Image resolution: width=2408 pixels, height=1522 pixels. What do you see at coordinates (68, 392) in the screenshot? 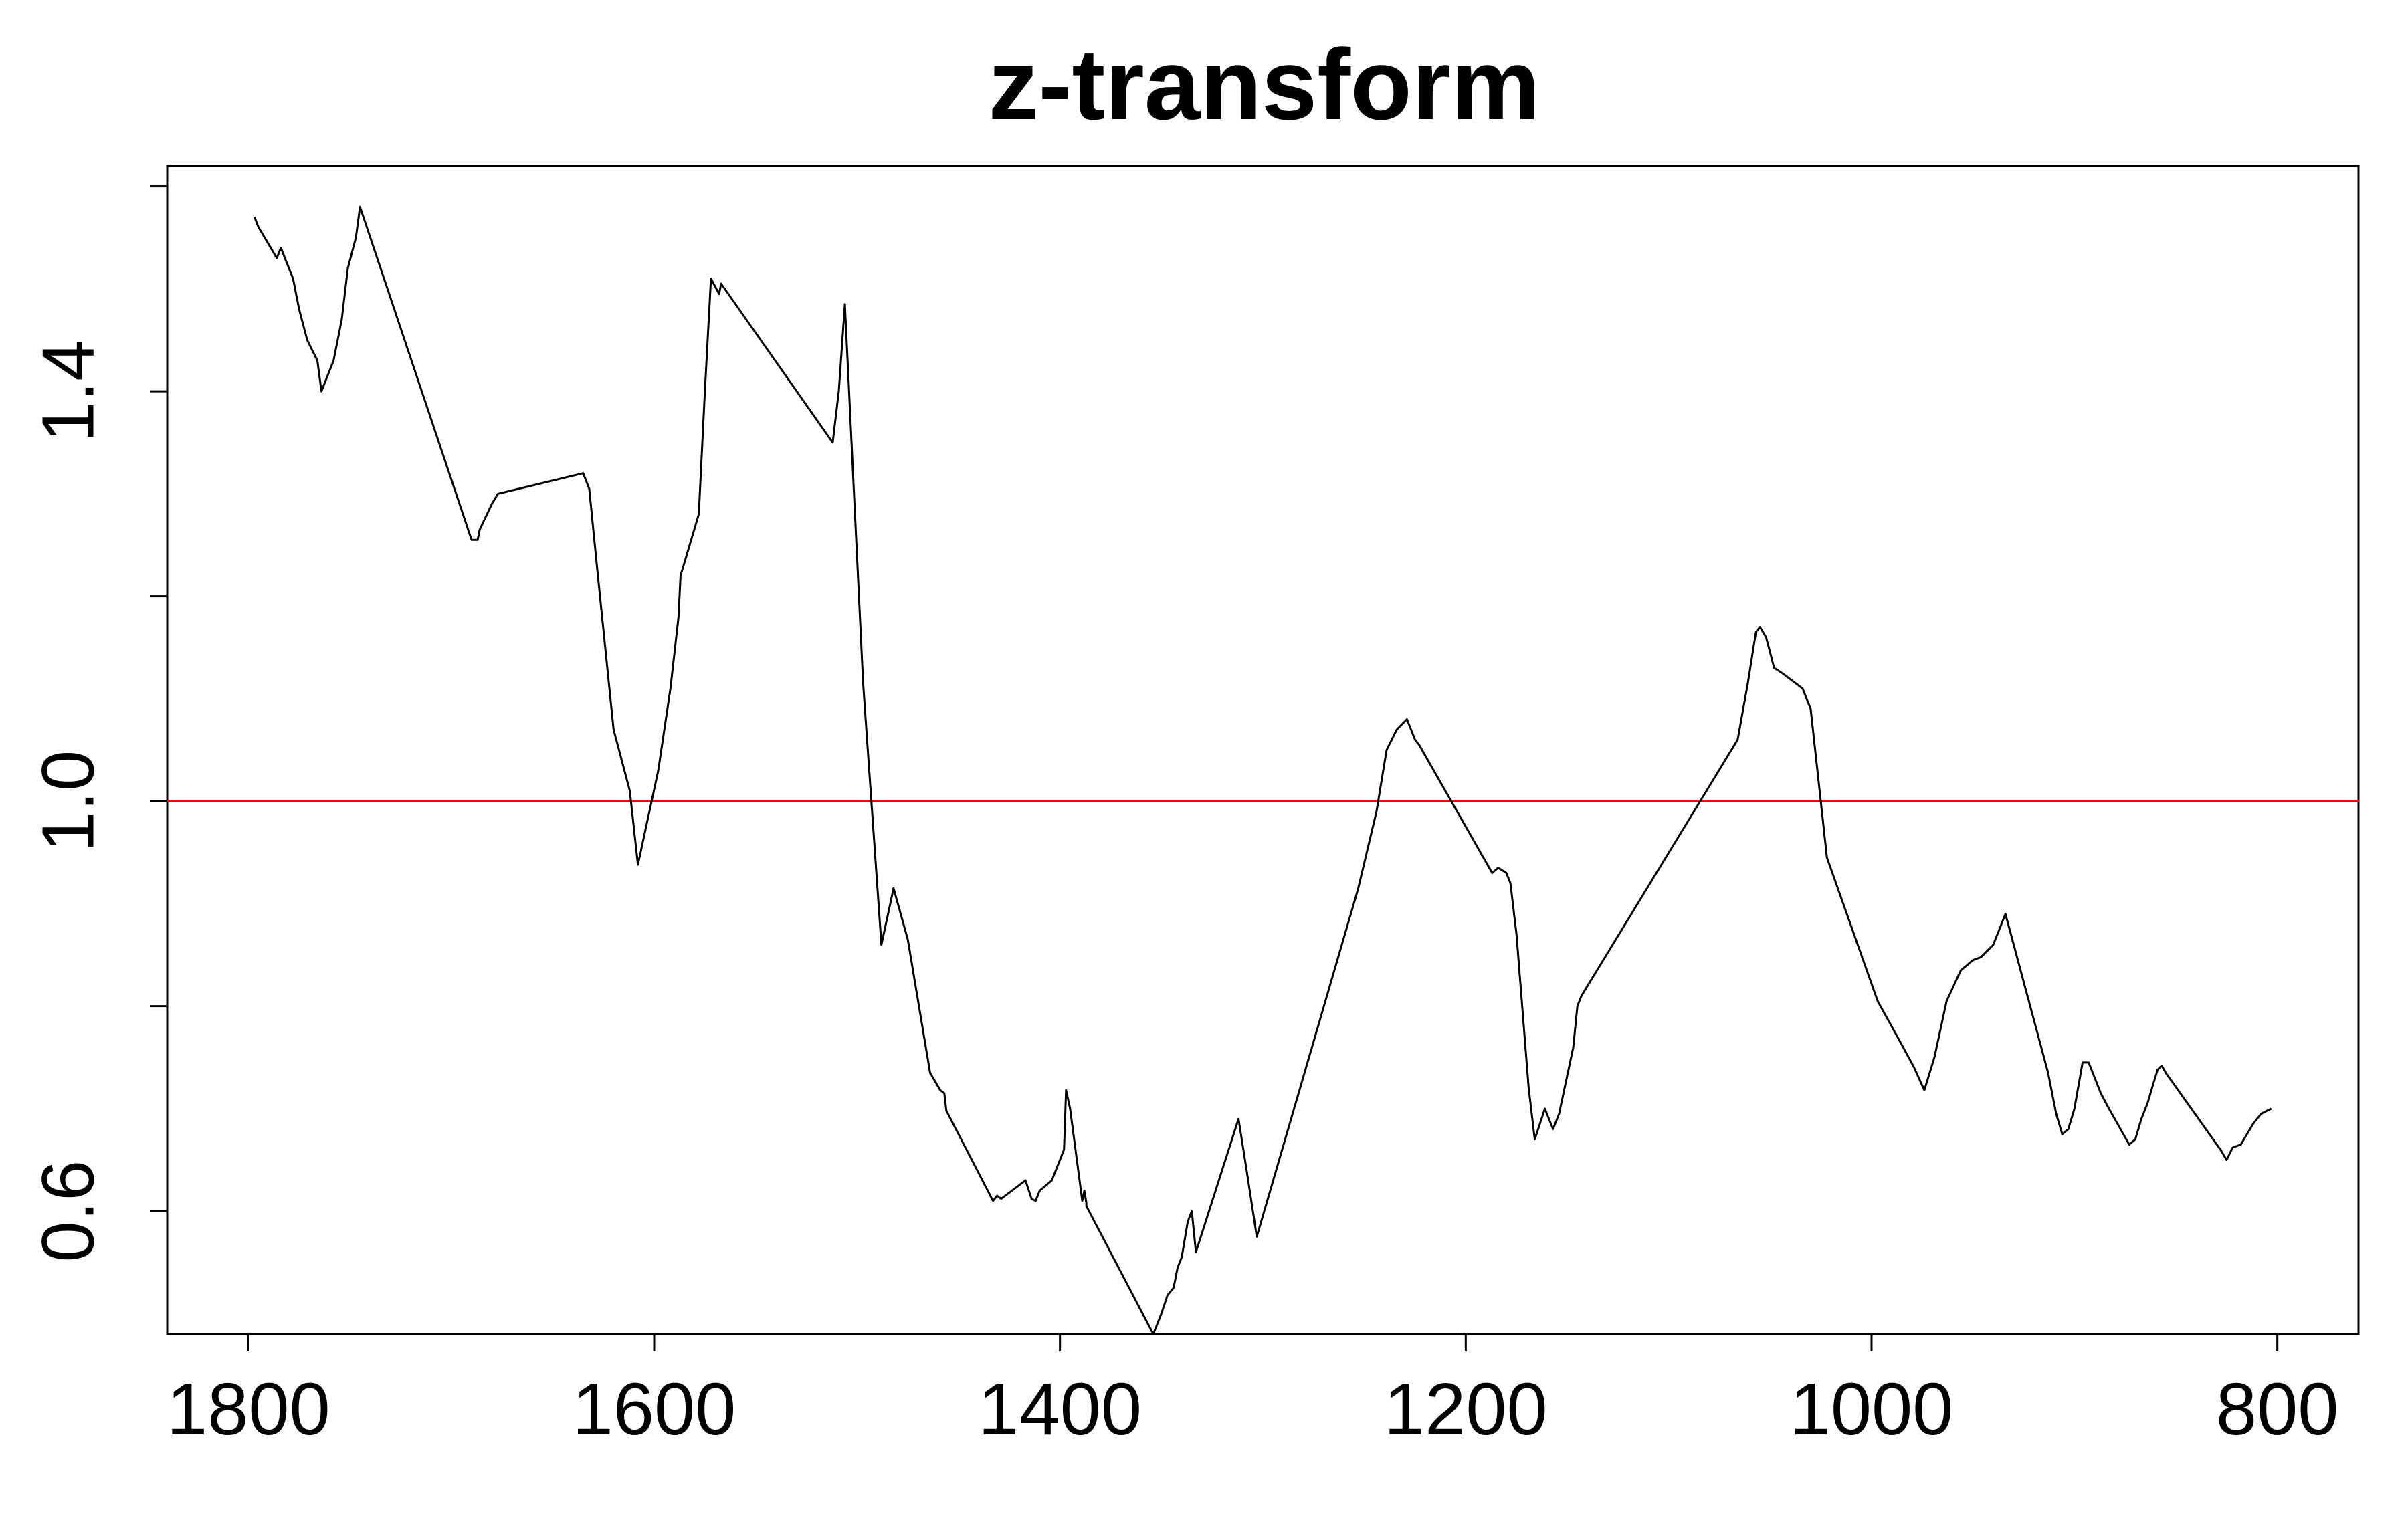
I see `y-tick-label: 1.4` at bounding box center [68, 392].